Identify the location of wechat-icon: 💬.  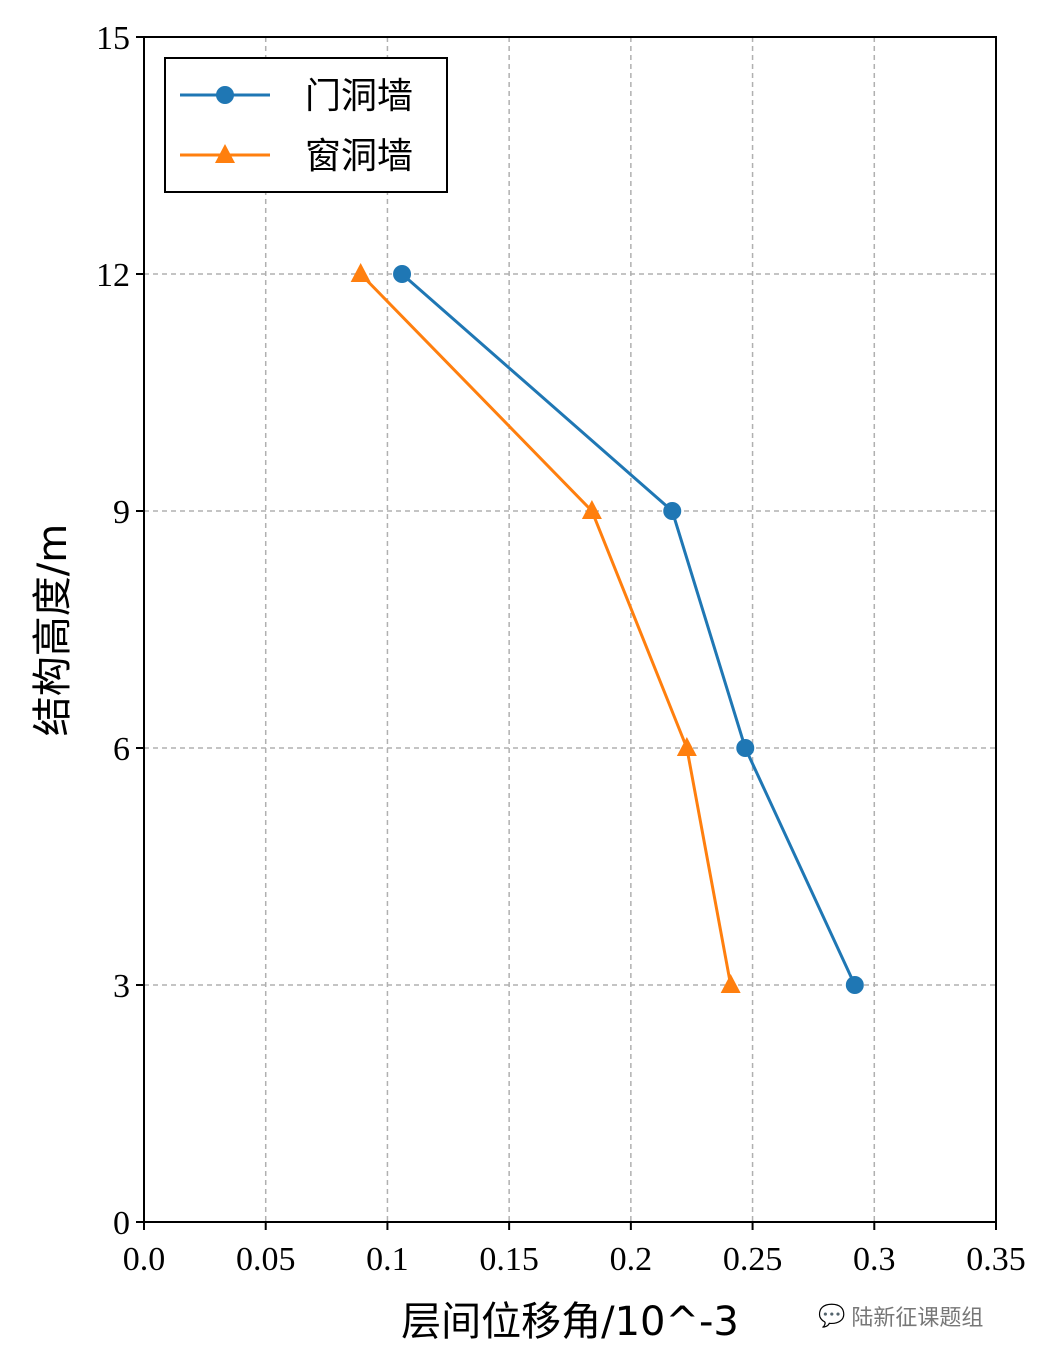
(832, 1316).